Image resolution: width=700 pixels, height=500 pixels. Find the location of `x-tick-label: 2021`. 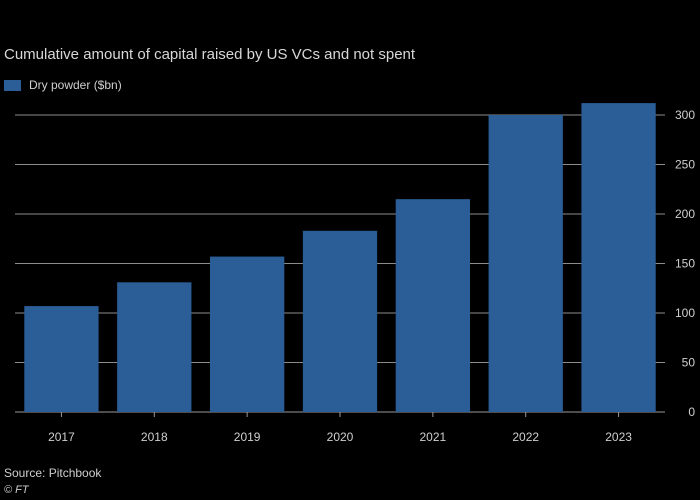

x-tick-label: 2021 is located at coordinates (433, 437).